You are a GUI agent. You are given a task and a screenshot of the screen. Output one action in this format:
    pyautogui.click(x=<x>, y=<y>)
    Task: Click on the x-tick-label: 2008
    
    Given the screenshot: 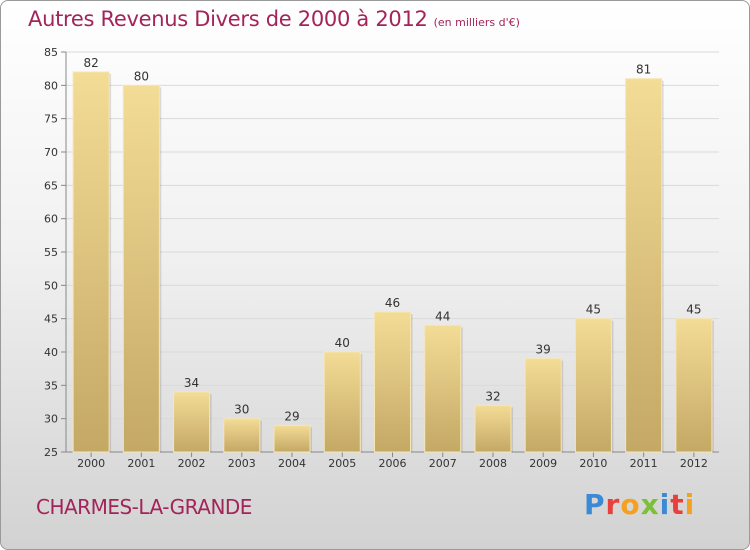 What is the action you would take?
    pyautogui.click(x=493, y=463)
    